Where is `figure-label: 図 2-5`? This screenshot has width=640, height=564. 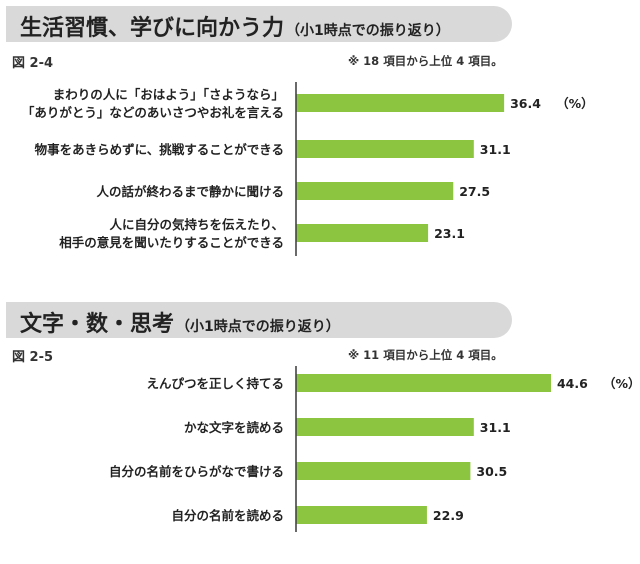
figure-label: 図 2-5 is located at coordinates (33, 357).